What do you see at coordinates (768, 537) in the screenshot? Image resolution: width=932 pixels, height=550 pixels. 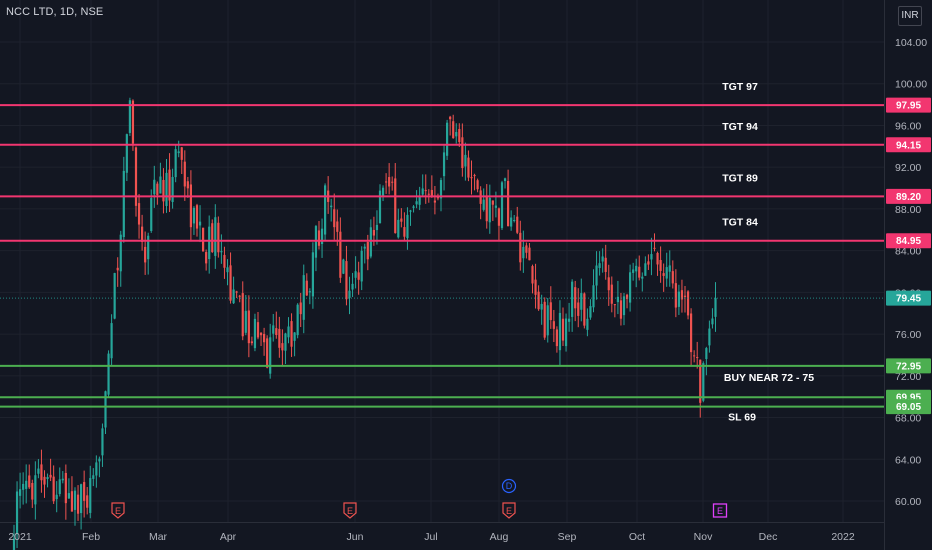 I see `x-axis-tick-label: Dec` at bounding box center [768, 537].